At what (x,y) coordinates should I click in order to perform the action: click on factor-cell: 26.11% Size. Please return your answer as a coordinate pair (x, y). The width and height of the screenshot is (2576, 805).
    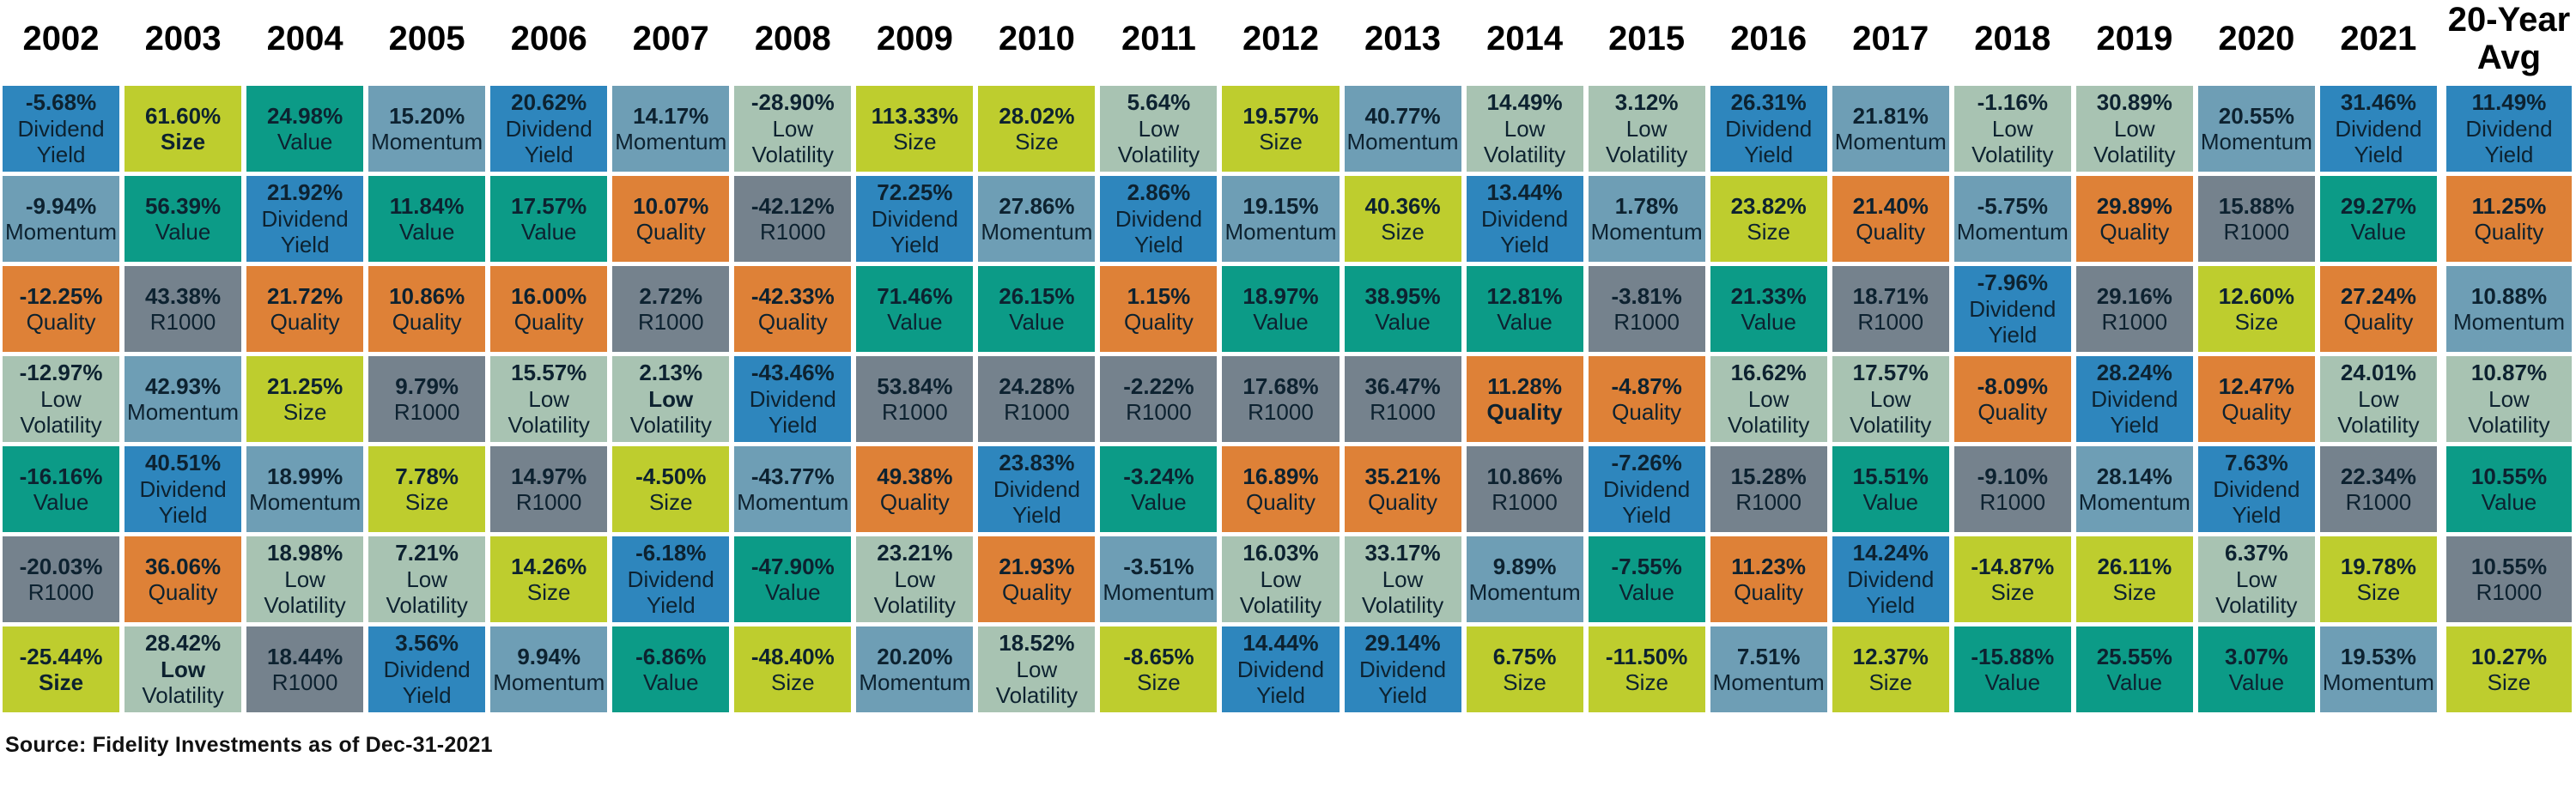
    Looking at the image, I should click on (2134, 579).